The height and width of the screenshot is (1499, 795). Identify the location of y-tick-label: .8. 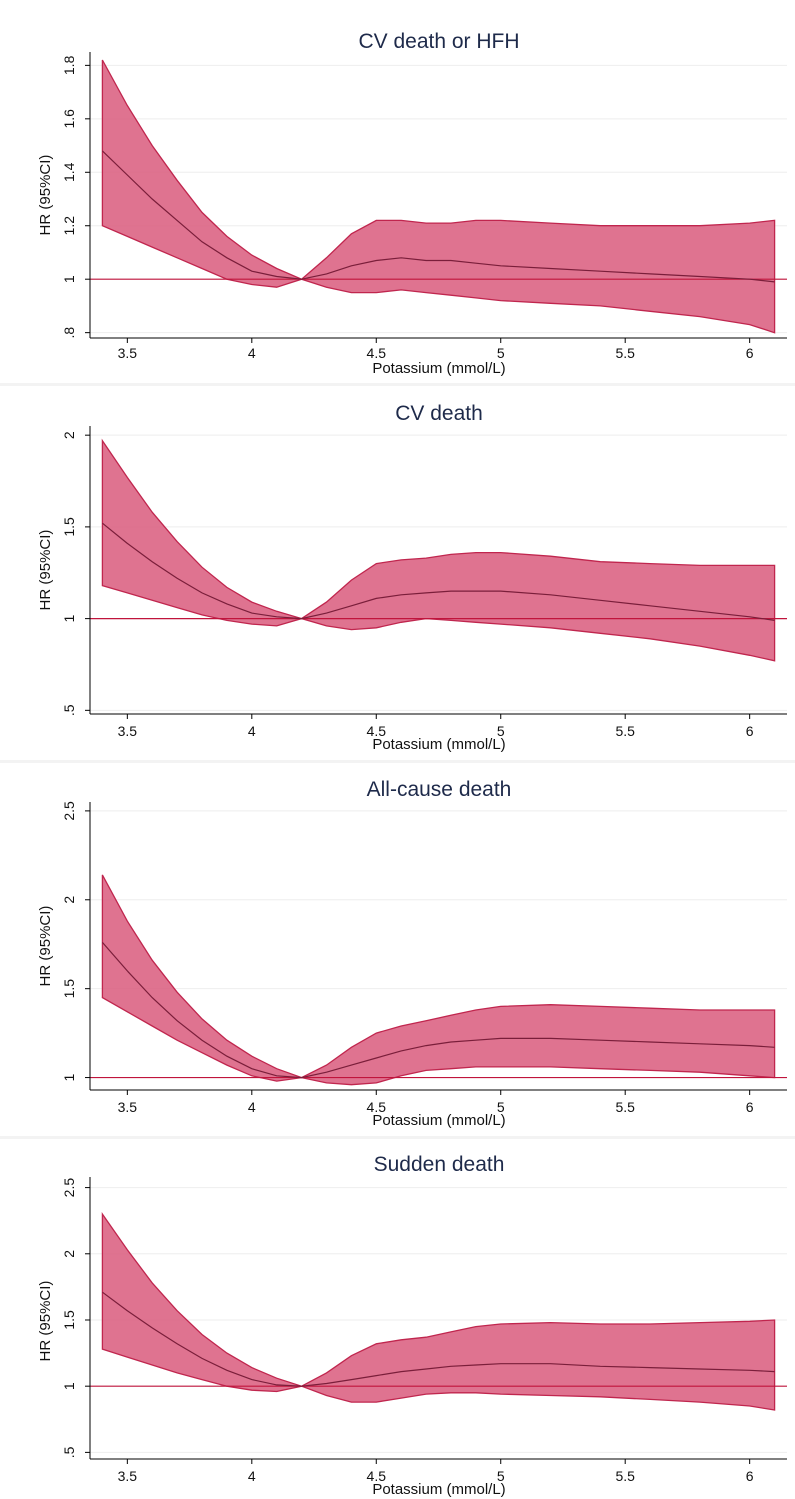
(69, 333).